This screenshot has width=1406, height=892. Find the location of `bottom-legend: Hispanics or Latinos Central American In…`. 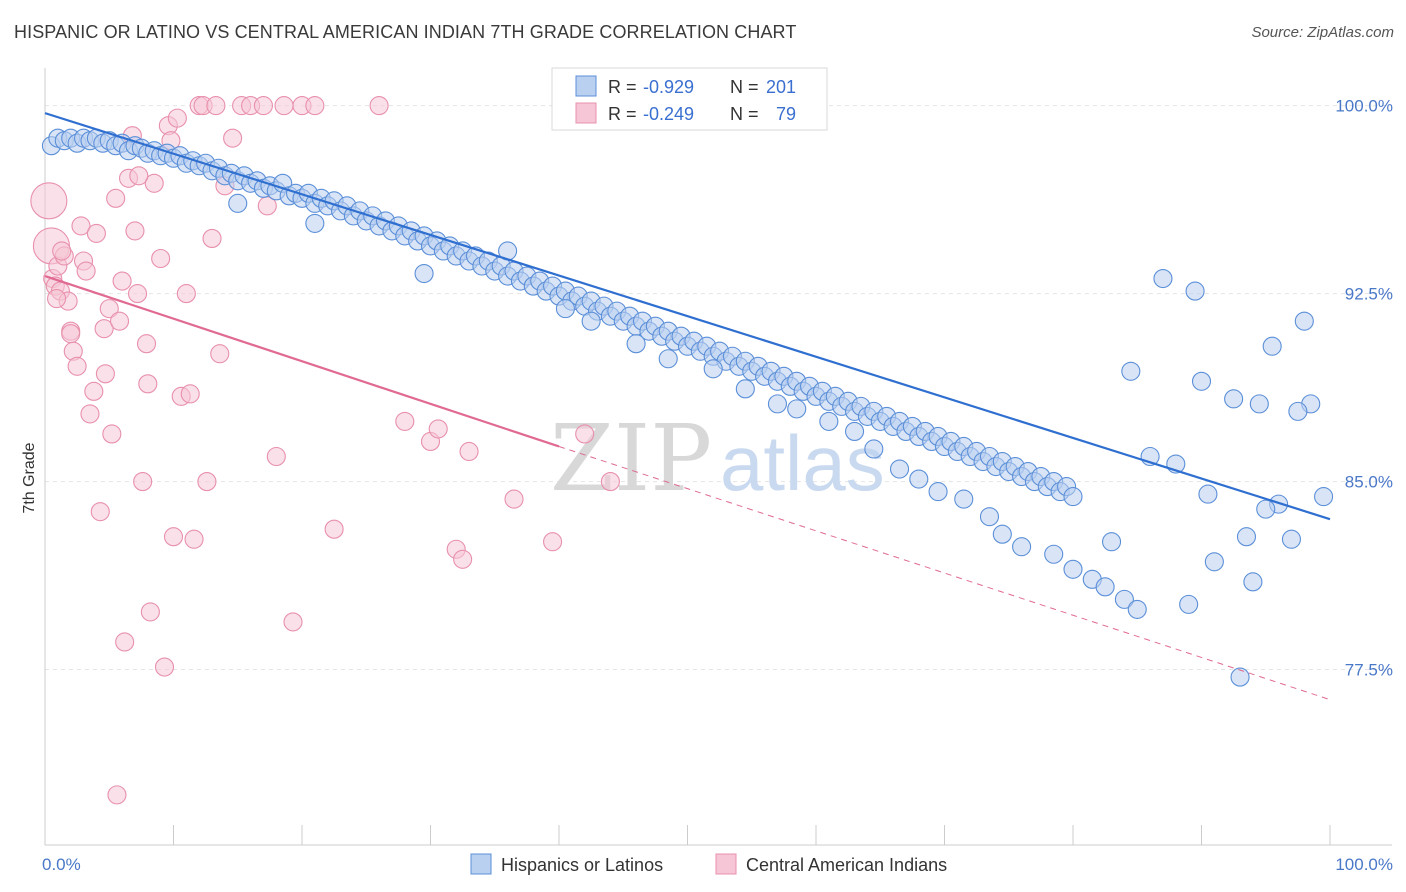

bottom-legend: Hispanics or Latinos Central American In… is located at coordinates (708, 864).